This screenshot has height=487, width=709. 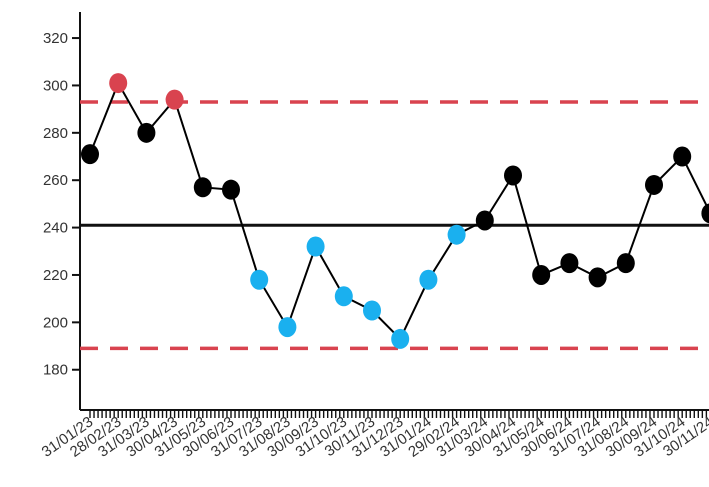 What do you see at coordinates (55, 370) in the screenshot?
I see `y-tick-label: 180` at bounding box center [55, 370].